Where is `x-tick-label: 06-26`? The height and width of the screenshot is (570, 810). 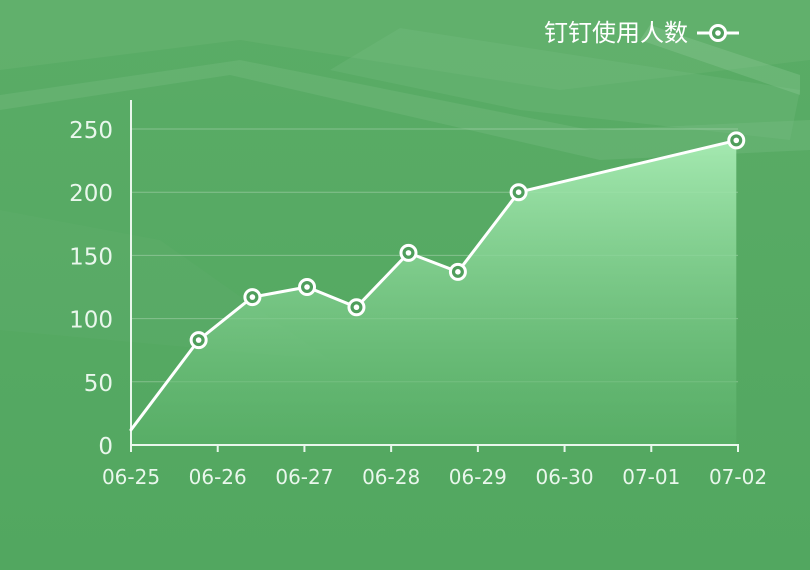 x-tick-label: 06-26 is located at coordinates (218, 477).